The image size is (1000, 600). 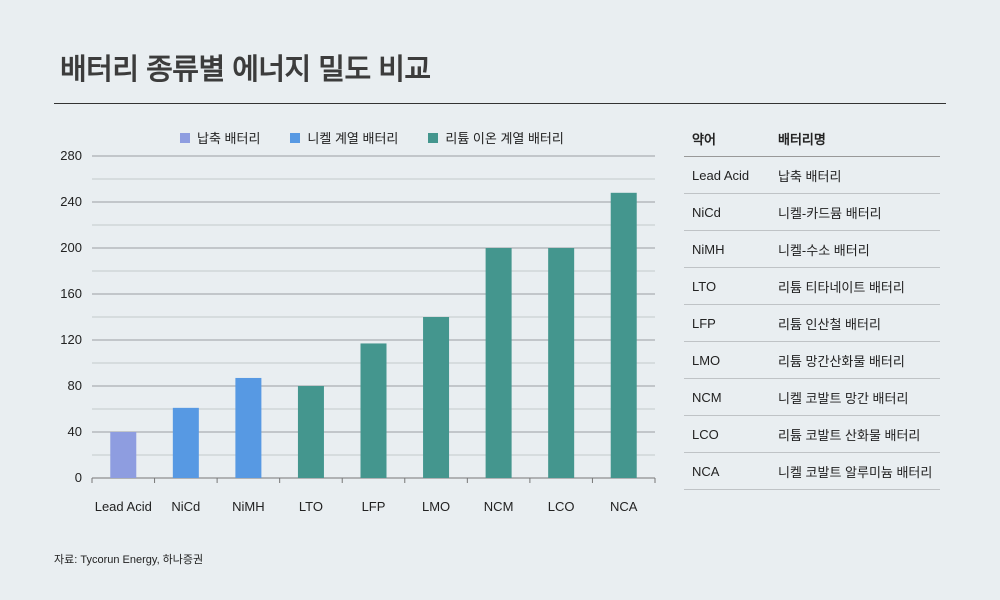 What do you see at coordinates (374, 506) in the screenshot?
I see `x-tick-label: LFP` at bounding box center [374, 506].